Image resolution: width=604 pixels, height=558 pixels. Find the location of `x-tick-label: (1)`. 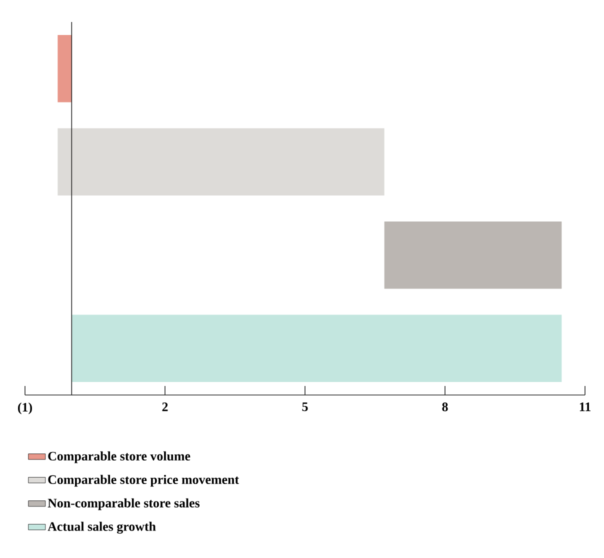

x-tick-label: (1) is located at coordinates (25, 408).